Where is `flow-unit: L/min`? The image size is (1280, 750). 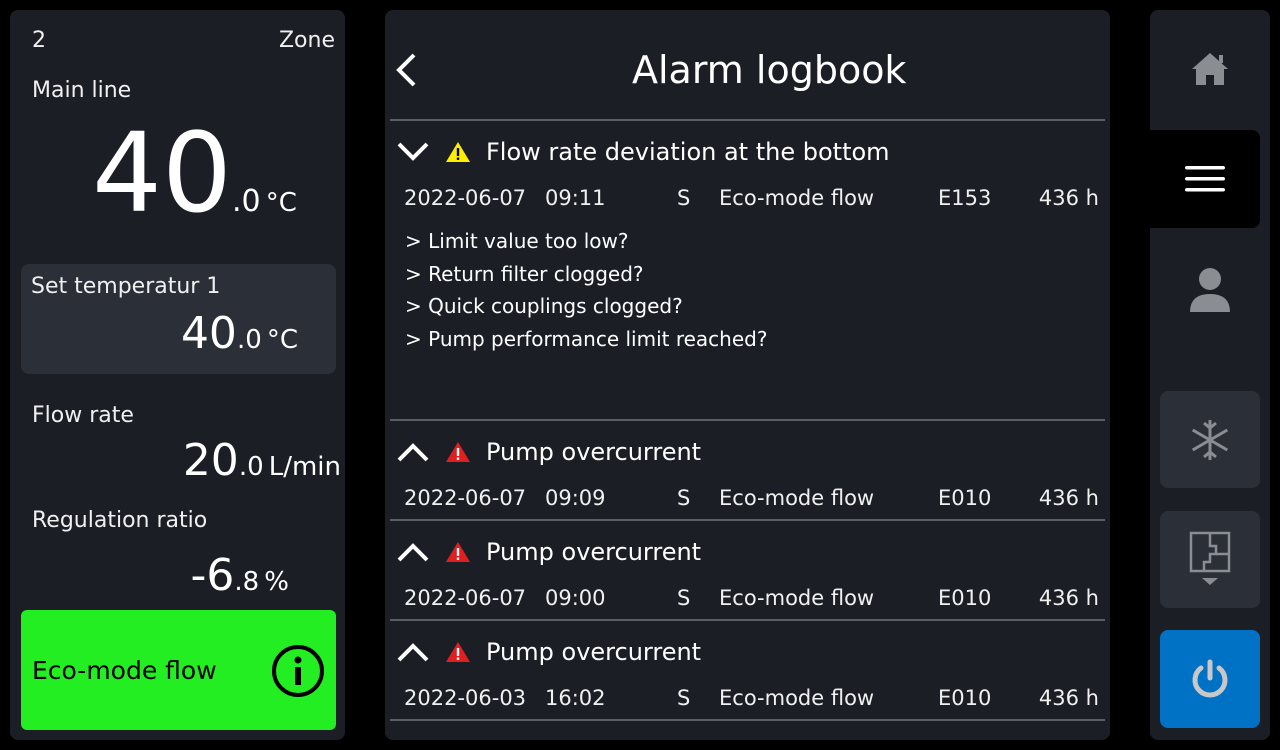
flow-unit: L/min is located at coordinates (304, 467).